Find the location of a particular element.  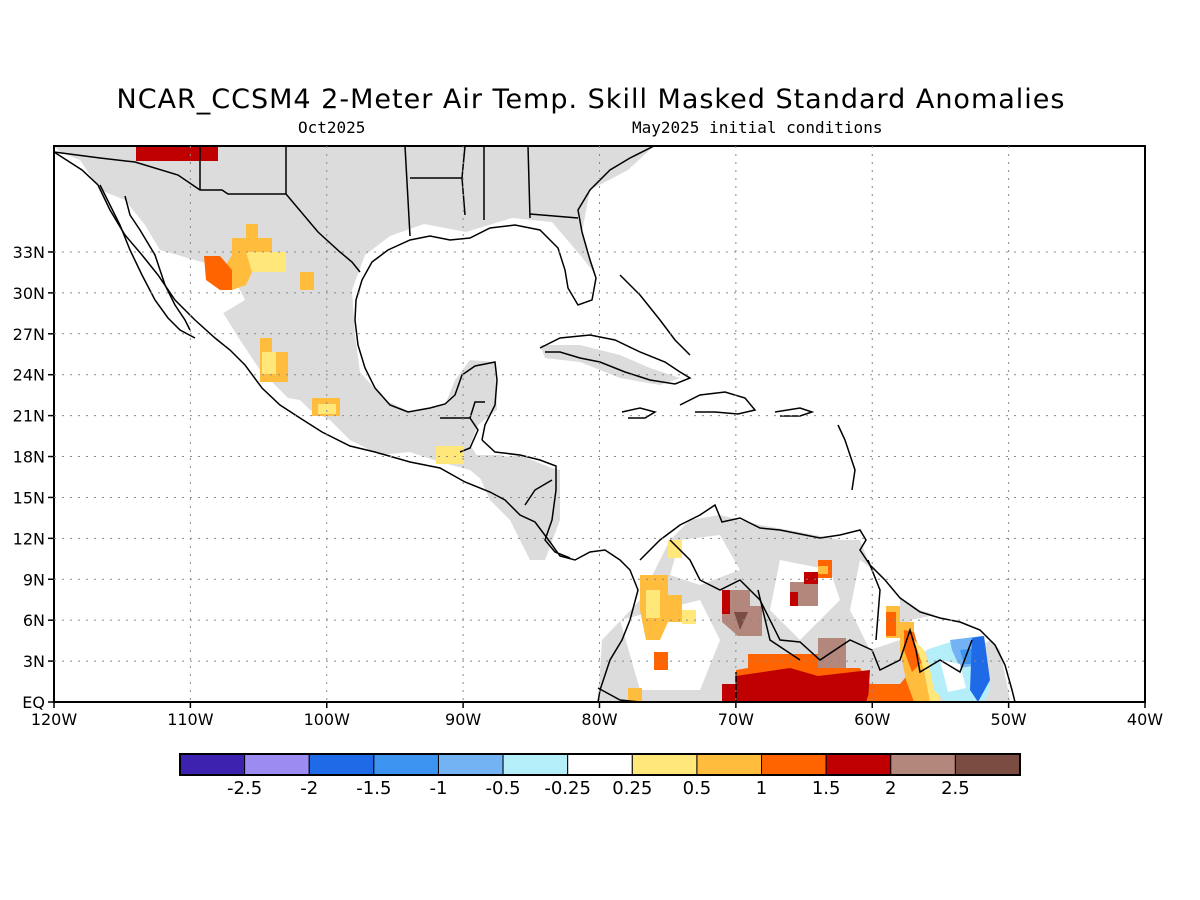

colorbar-label: 0.25 is located at coordinates (632, 788).